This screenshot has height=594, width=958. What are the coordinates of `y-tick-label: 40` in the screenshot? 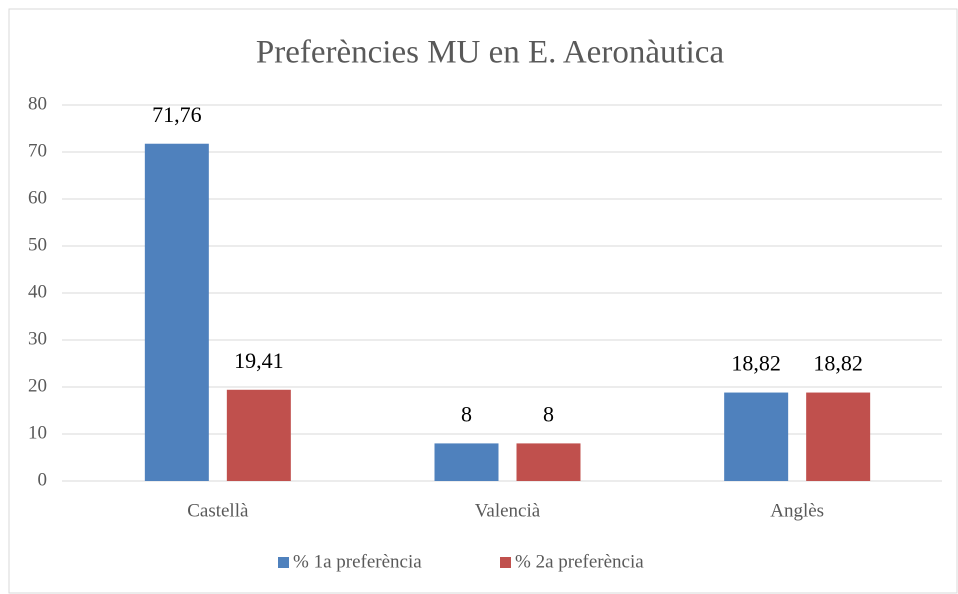 It's located at (37, 291).